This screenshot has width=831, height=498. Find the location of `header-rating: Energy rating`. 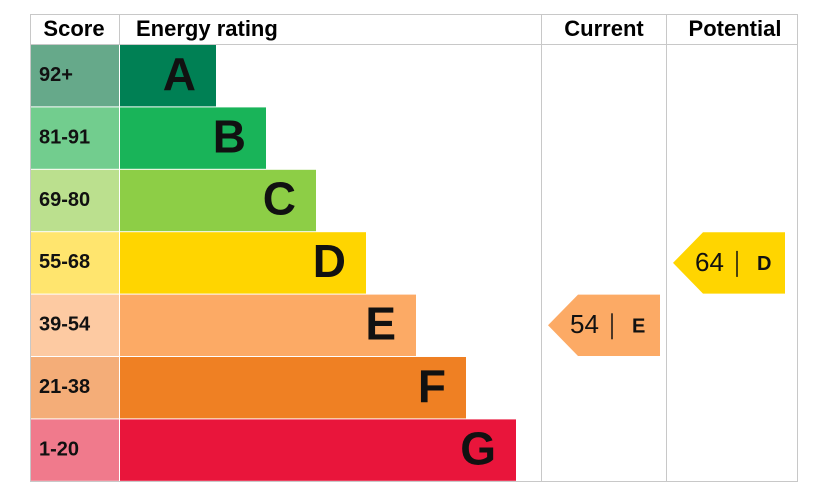

header-rating: Energy rating is located at coordinates (207, 28).